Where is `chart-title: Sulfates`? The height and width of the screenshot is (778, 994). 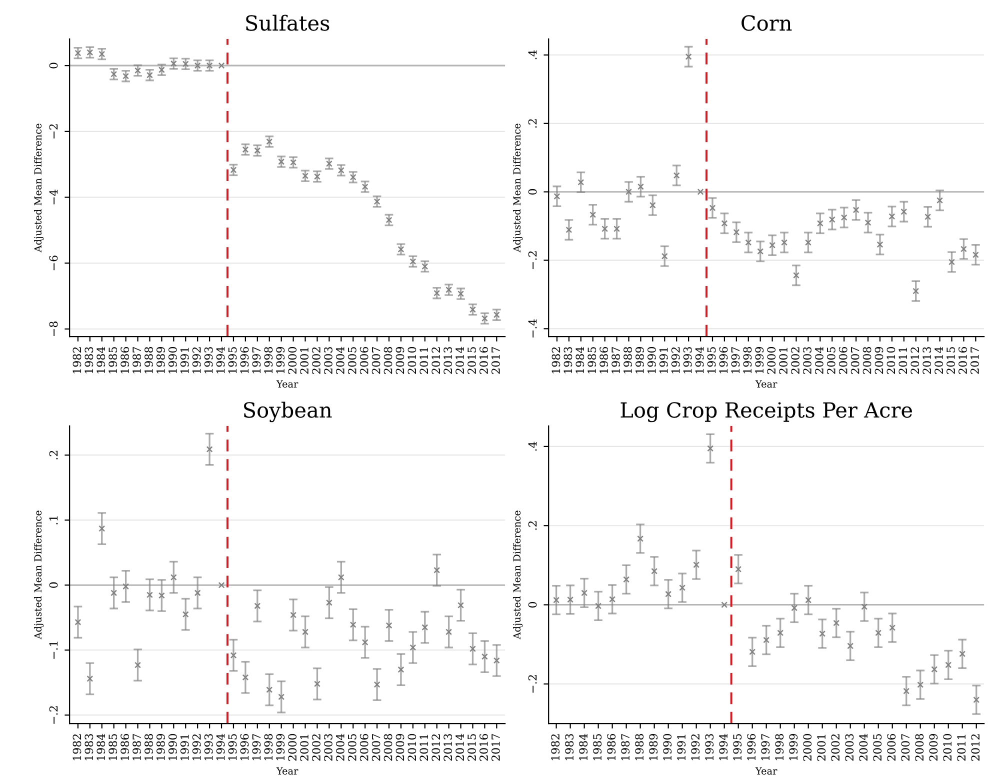 chart-title: Sulfates is located at coordinates (288, 22).